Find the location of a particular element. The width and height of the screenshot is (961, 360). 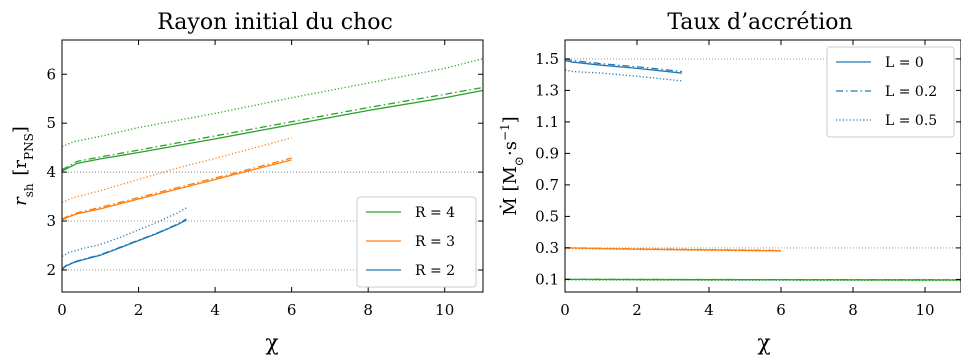

right-ytick-label: 1.5 is located at coordinates (547, 59).